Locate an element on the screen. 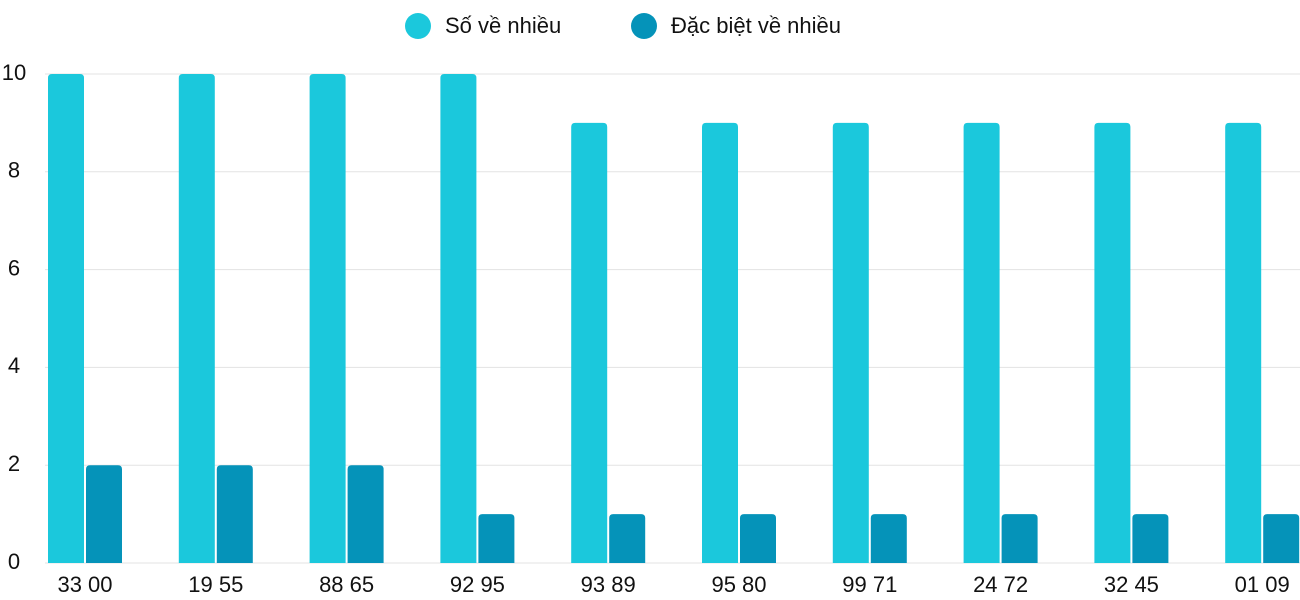 This screenshot has height=600, width=1300. x-tick-label: 93 89 is located at coordinates (608, 584).